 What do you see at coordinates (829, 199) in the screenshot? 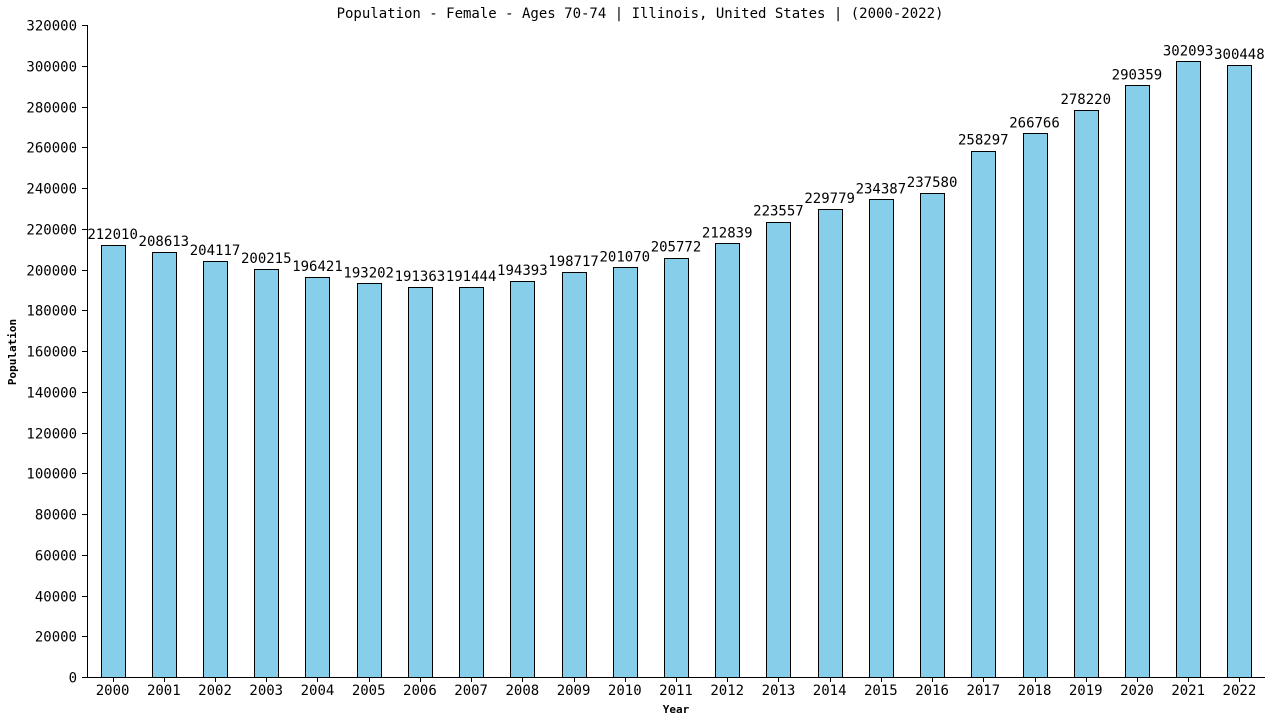
I see `bar-value-label: 229779` at bounding box center [829, 199].